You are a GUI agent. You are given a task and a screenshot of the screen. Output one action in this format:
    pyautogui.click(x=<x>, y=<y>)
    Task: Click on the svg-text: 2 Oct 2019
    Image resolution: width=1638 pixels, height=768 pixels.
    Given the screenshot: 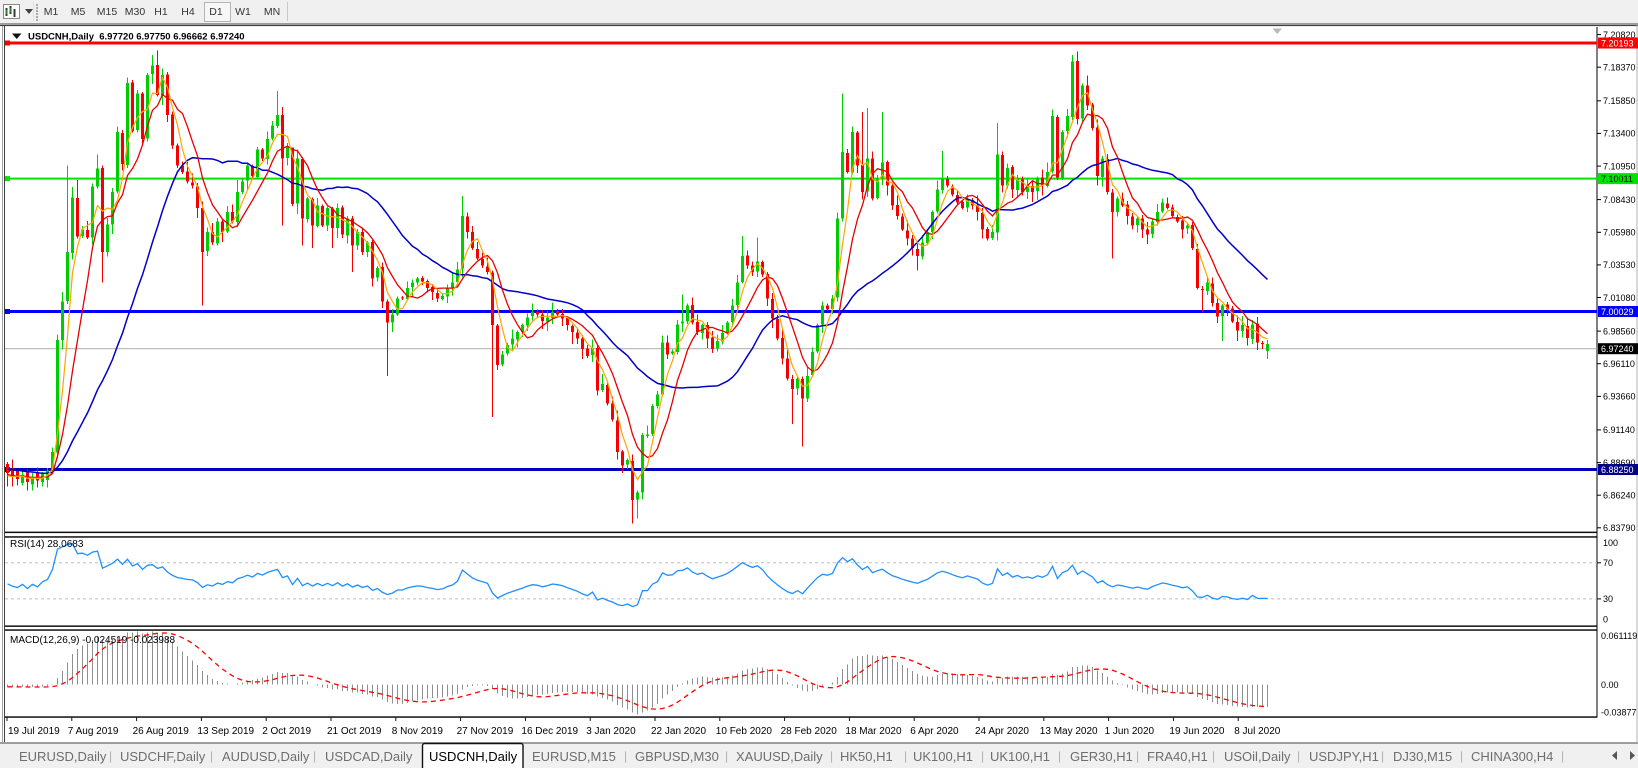 What is the action you would take?
    pyautogui.click(x=286, y=731)
    